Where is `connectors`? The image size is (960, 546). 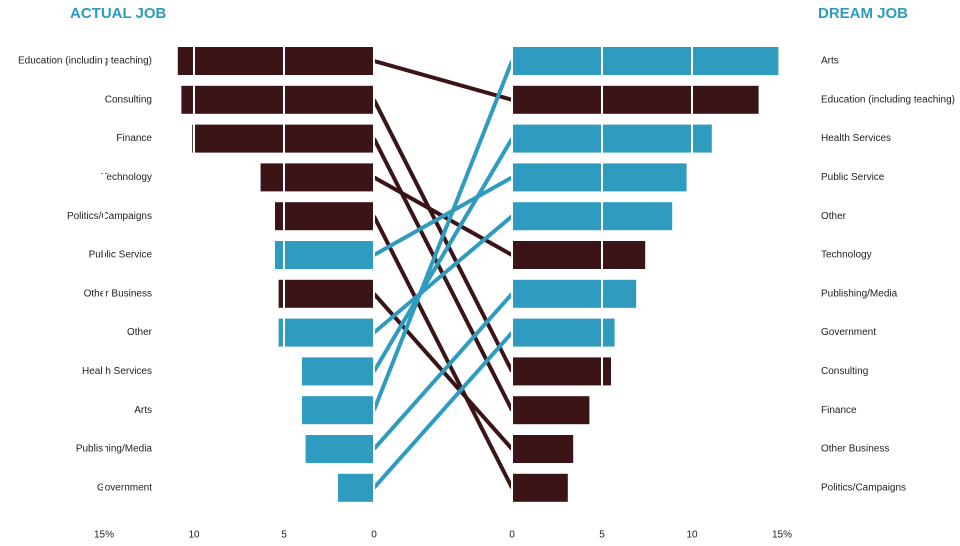 connectors is located at coordinates (443, 274).